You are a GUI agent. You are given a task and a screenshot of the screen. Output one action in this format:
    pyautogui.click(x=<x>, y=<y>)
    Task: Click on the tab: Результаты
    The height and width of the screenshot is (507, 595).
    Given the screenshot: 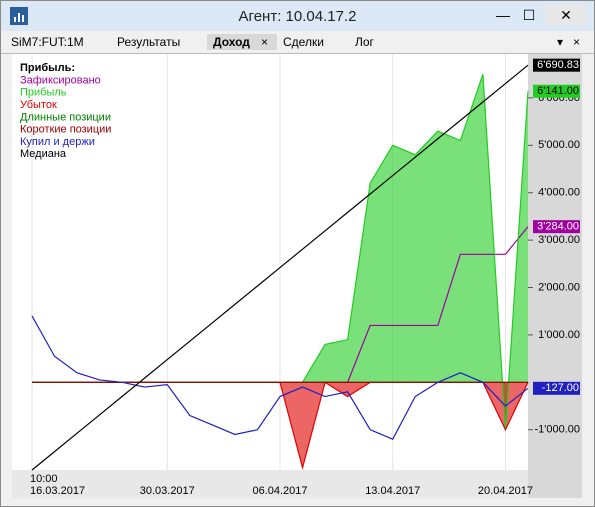 What is the action you would take?
    pyautogui.click(x=149, y=42)
    